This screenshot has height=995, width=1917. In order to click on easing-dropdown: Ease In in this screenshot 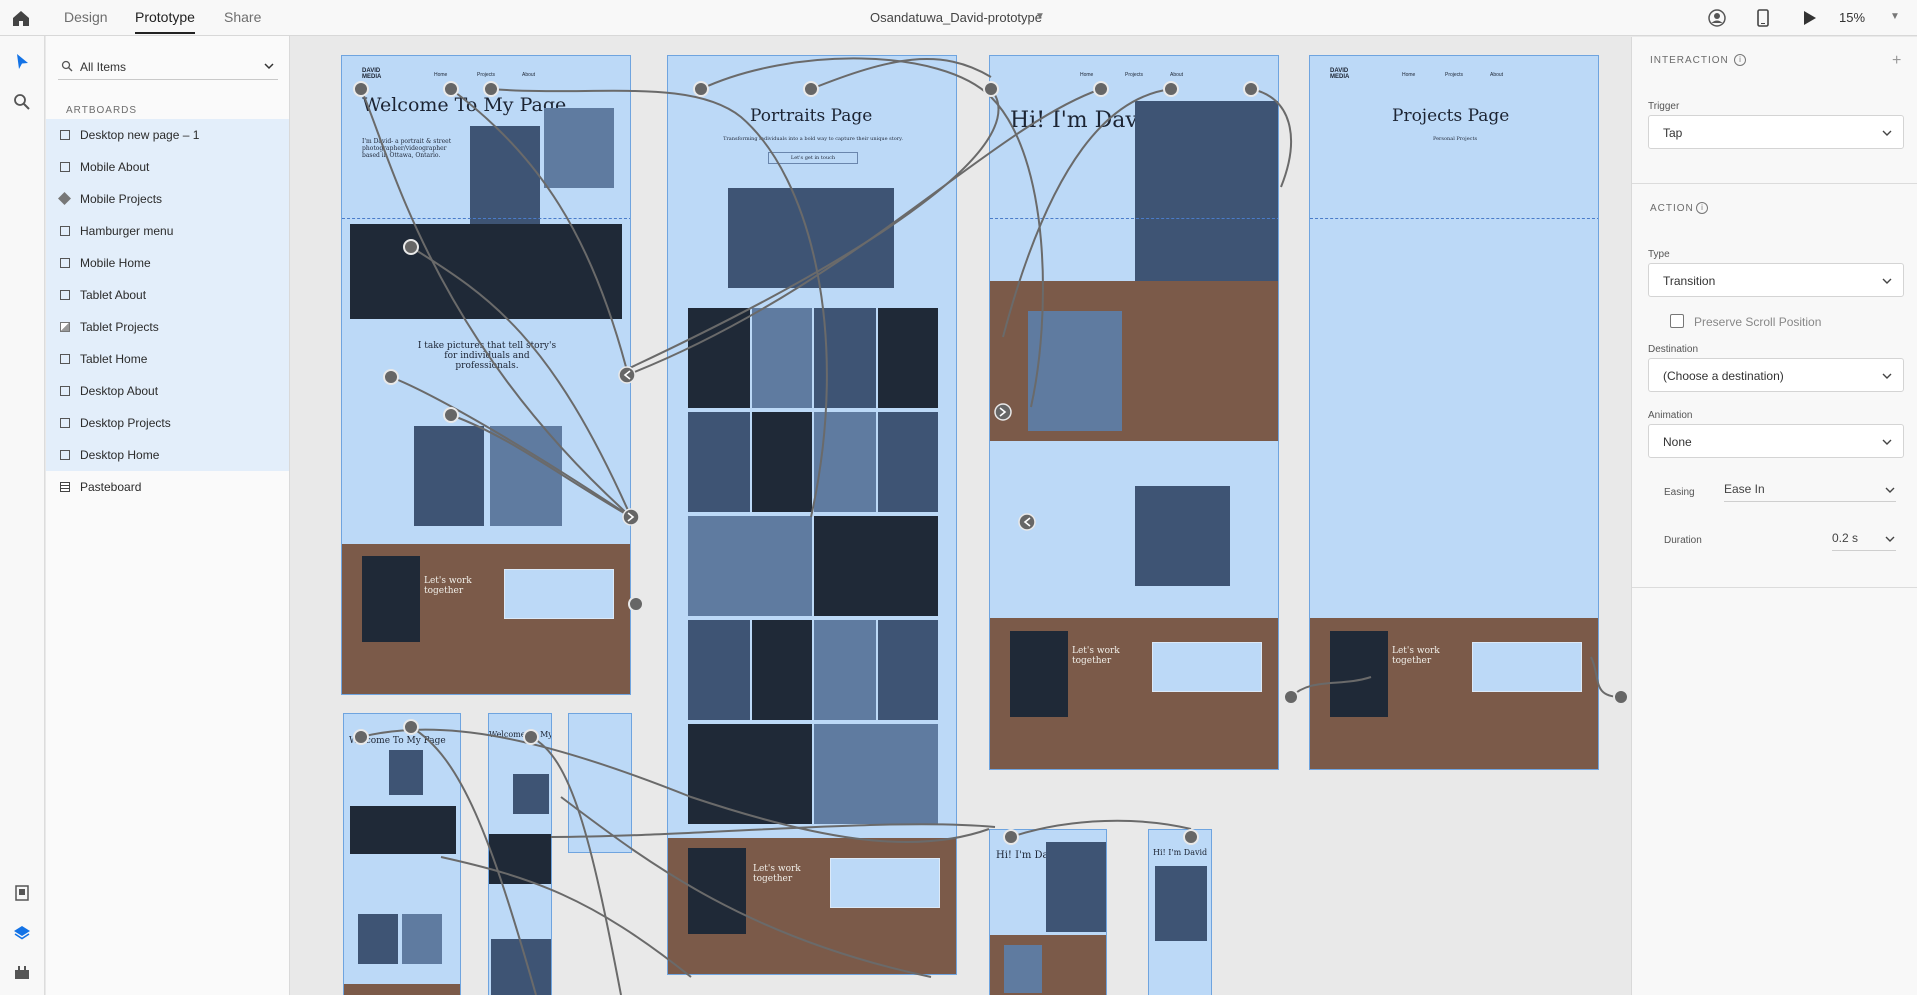, I will do `click(1810, 491)`.